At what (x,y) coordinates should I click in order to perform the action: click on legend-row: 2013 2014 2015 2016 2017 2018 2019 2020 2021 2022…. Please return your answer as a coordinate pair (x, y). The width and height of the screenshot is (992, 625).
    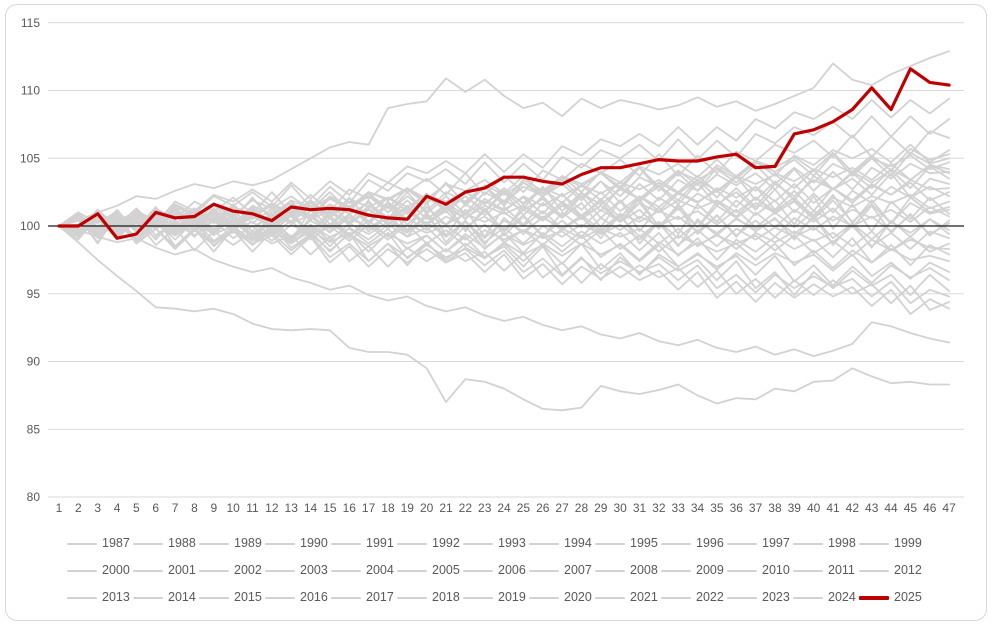
    Looking at the image, I should click on (496, 597).